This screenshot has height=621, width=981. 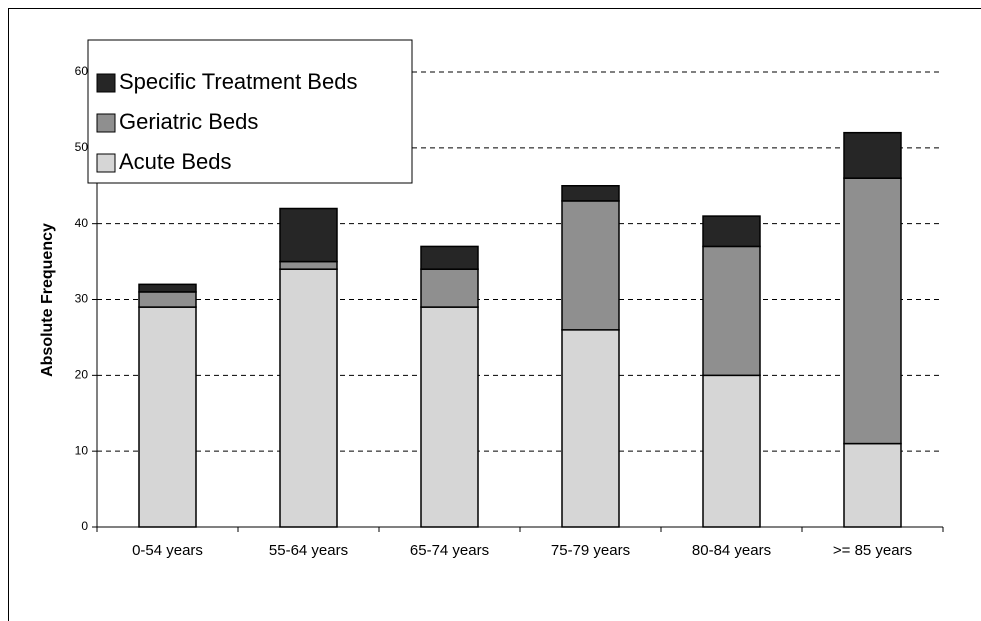 What do you see at coordinates (82, 223) in the screenshot?
I see `y-tick-label: 40` at bounding box center [82, 223].